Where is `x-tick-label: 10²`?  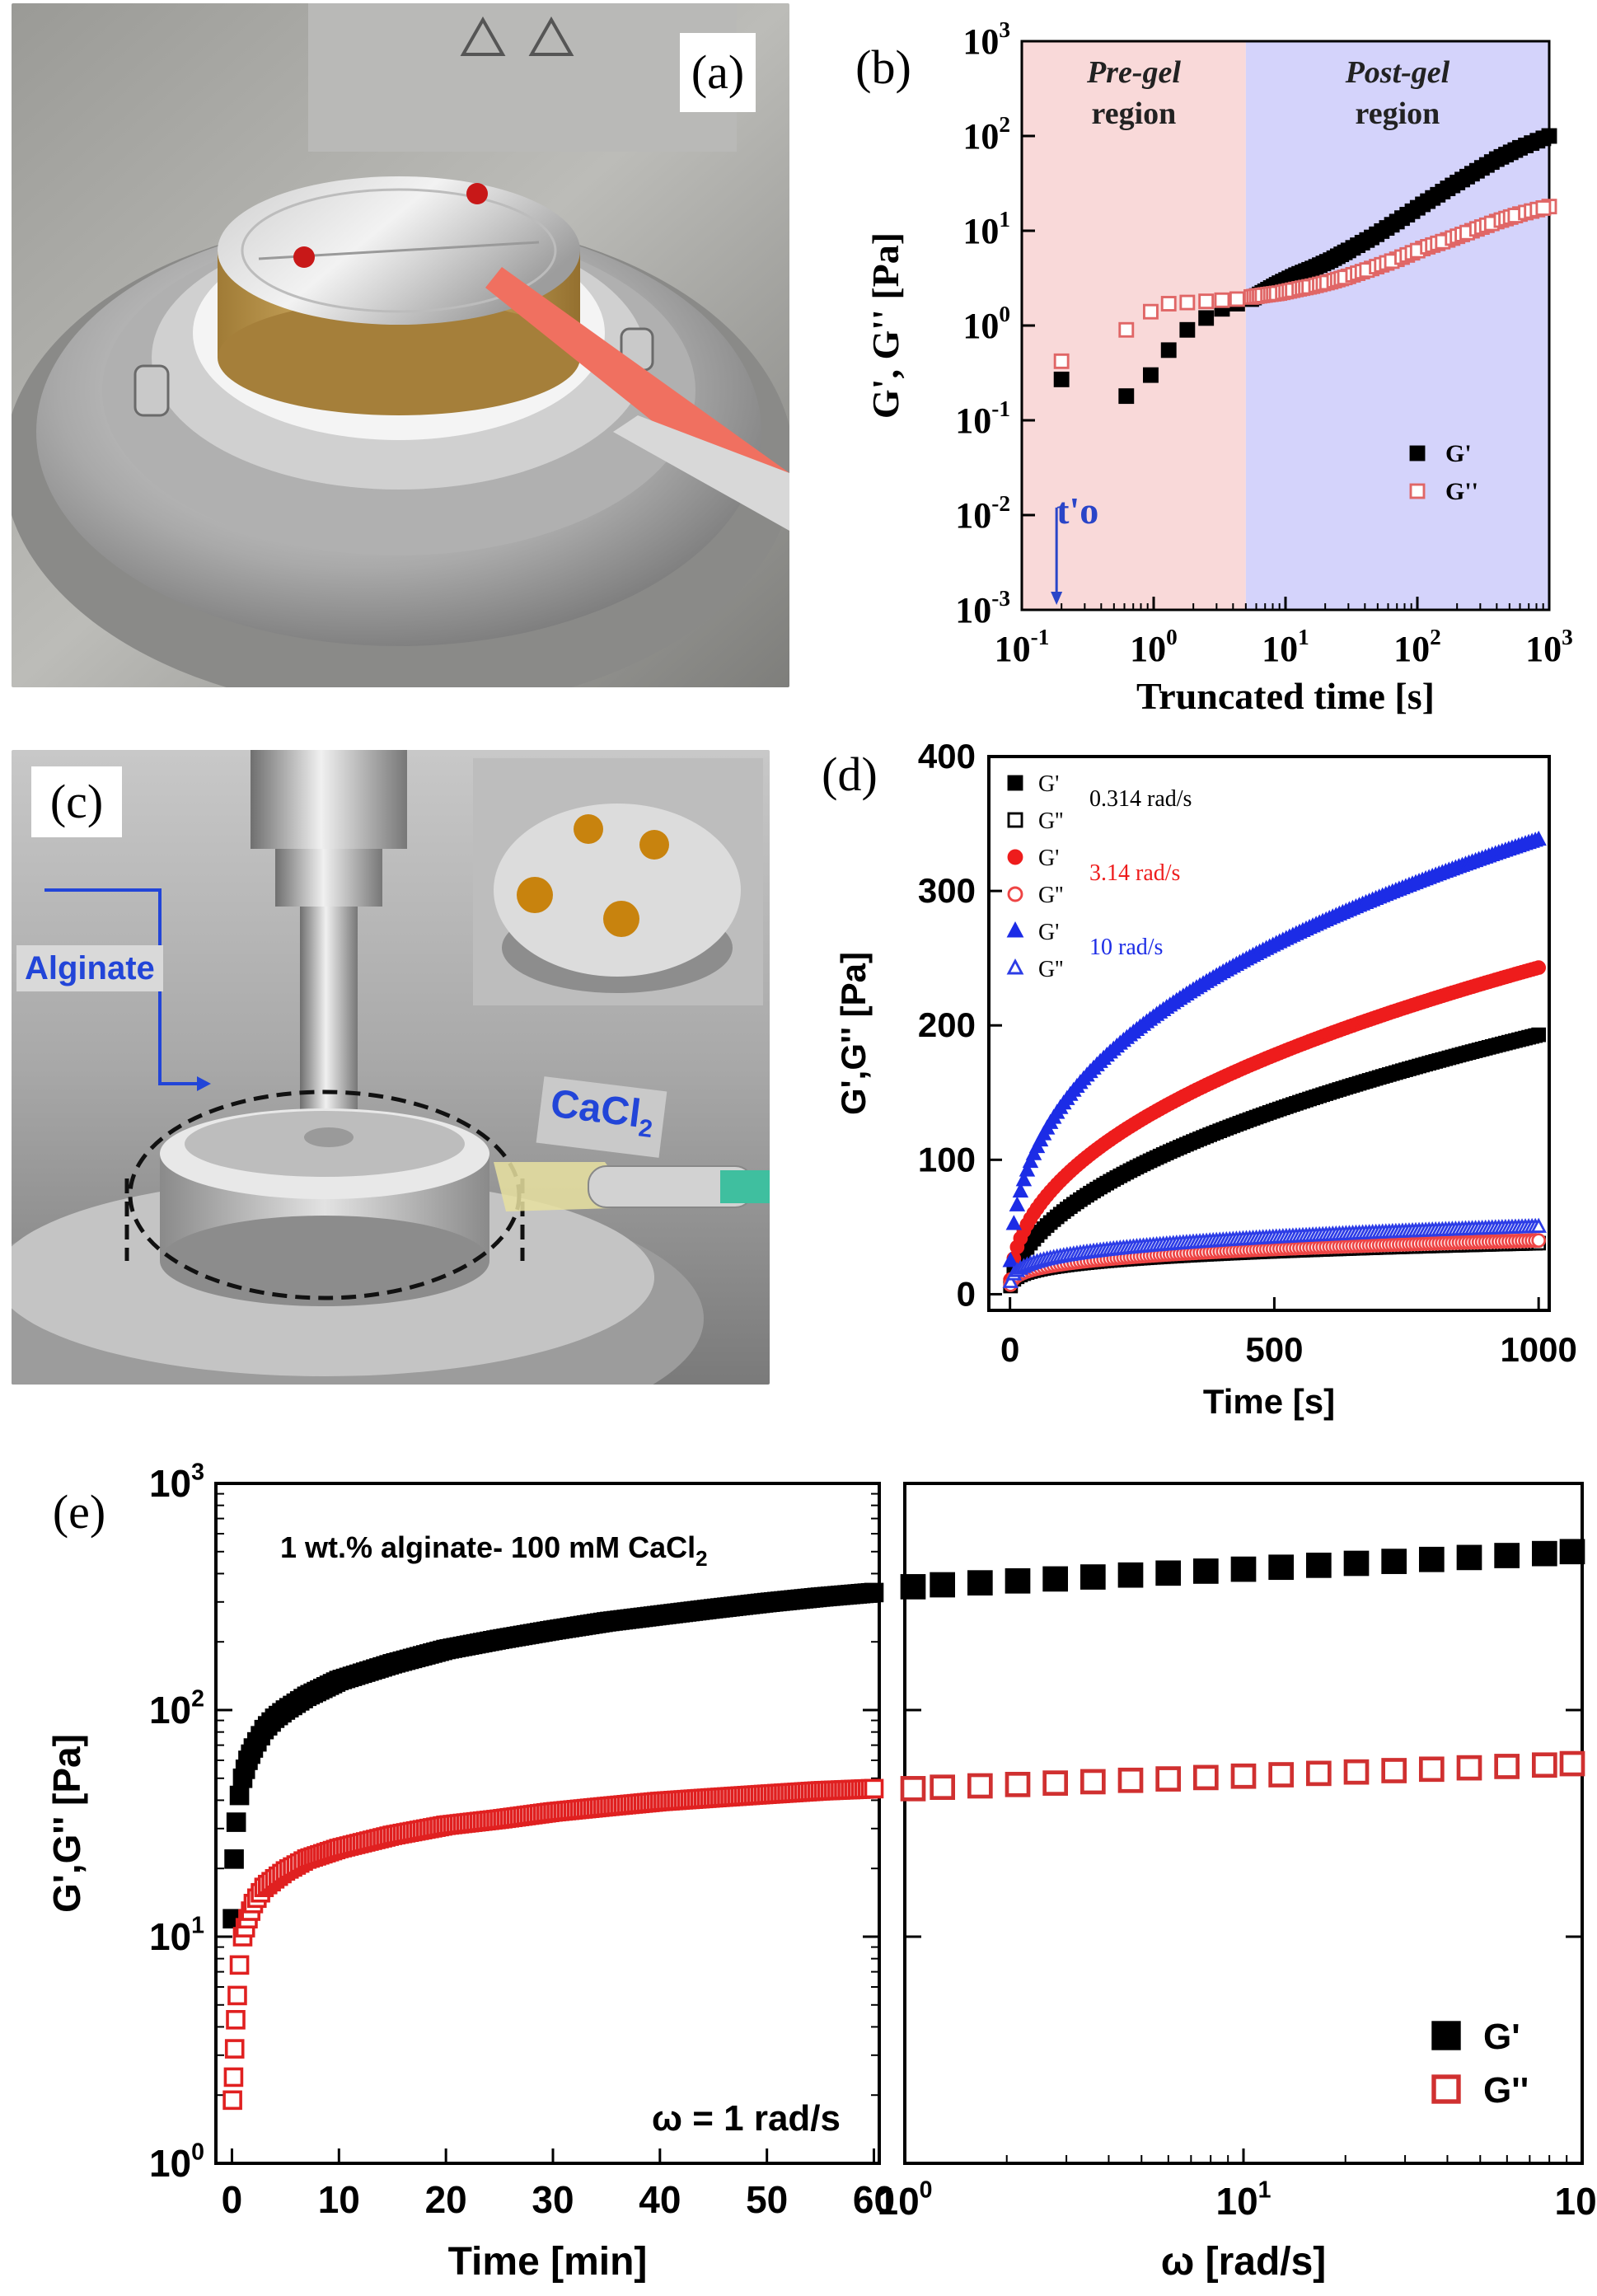 x-tick-label: 10² is located at coordinates (1417, 647).